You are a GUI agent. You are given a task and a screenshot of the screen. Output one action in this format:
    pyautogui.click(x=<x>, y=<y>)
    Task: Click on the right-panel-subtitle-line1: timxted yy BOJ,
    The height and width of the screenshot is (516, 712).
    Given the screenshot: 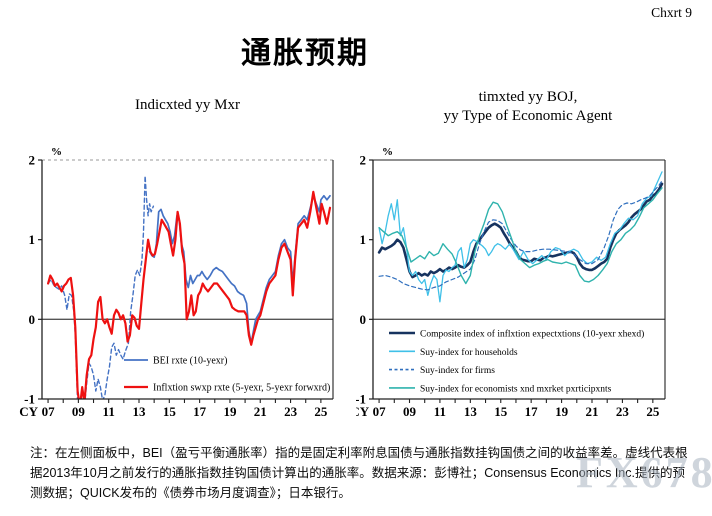 What is the action you would take?
    pyautogui.click(x=528, y=97)
    